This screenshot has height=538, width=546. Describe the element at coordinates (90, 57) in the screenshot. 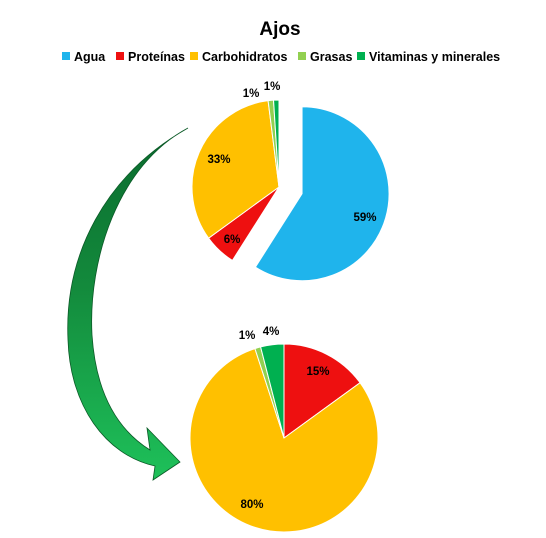

I see `legend-label-agua: Agua` at that location.